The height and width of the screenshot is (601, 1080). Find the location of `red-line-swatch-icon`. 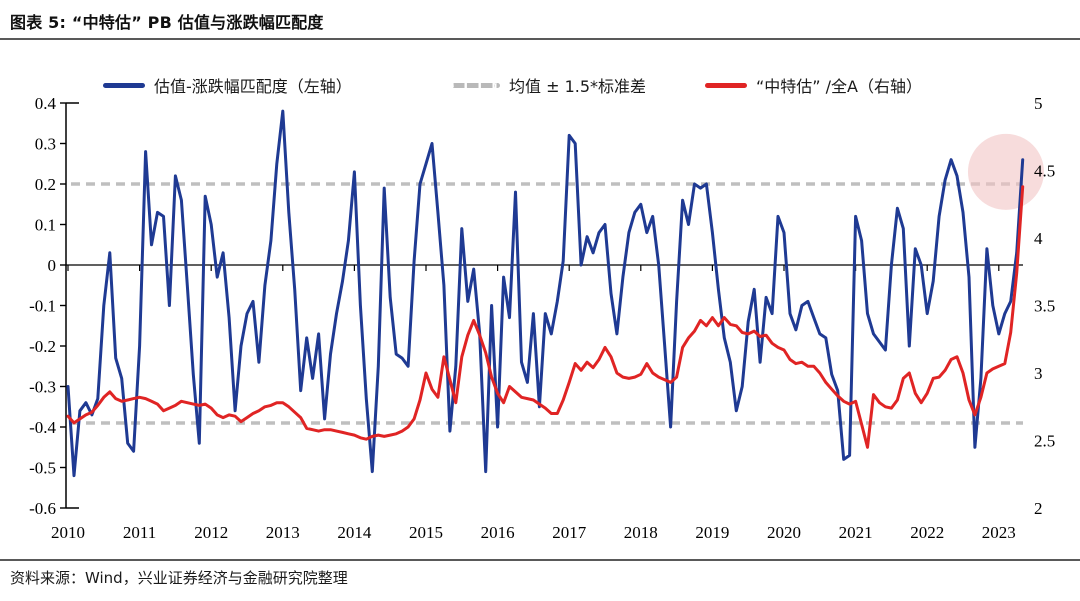

red-line-swatch-icon is located at coordinates (726, 85).